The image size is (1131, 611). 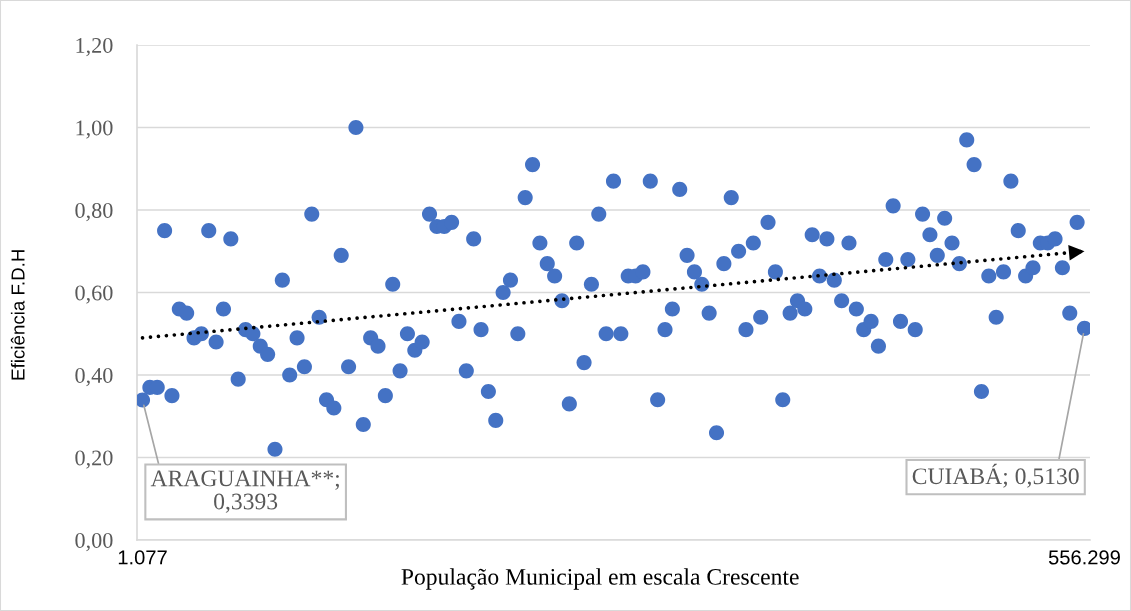 I want to click on x-tick-label: 1.077, so click(x=142, y=557).